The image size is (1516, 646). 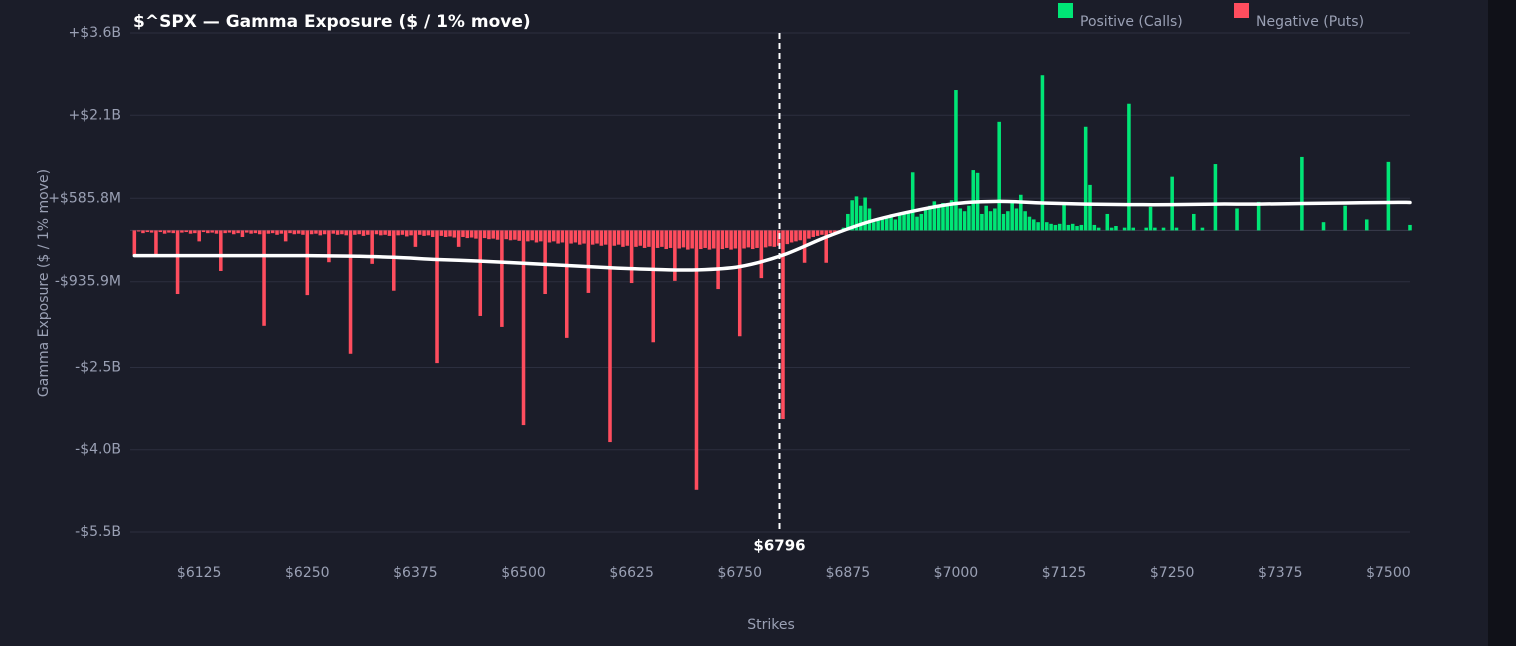 I want to click on x-tick-label: $6500, so click(x=523, y=573).